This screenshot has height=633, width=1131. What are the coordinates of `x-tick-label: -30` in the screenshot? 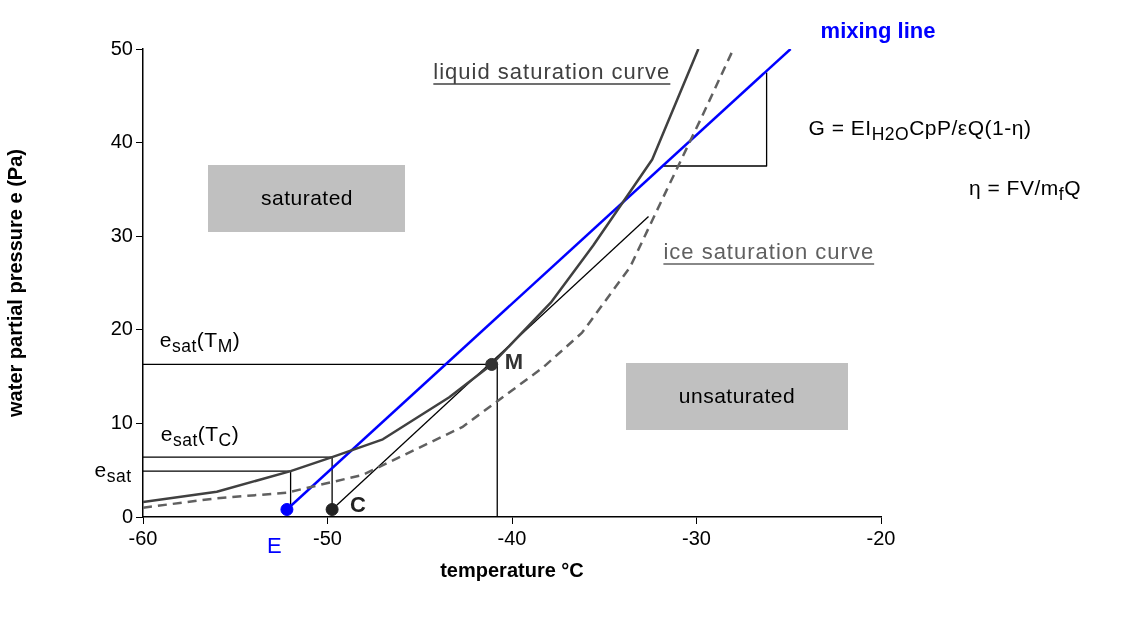 It's located at (696, 537).